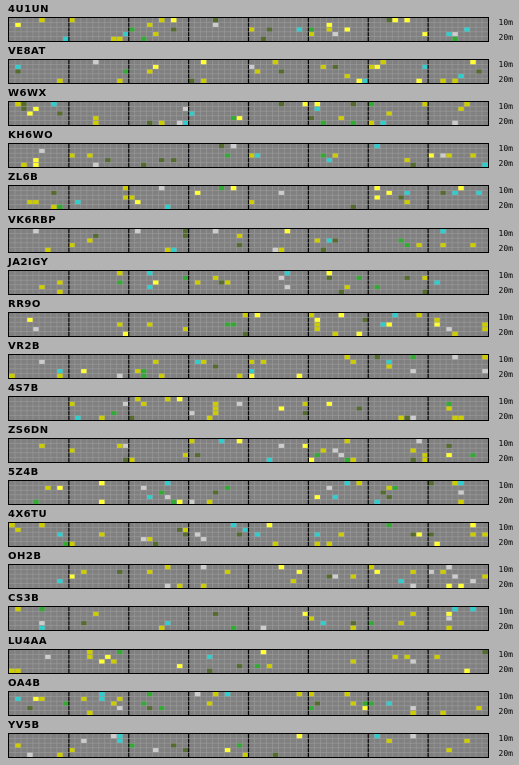  Describe the element at coordinates (259, 320) in the screenshot. I see `beacon-row: RR9O 10m 20m` at that location.